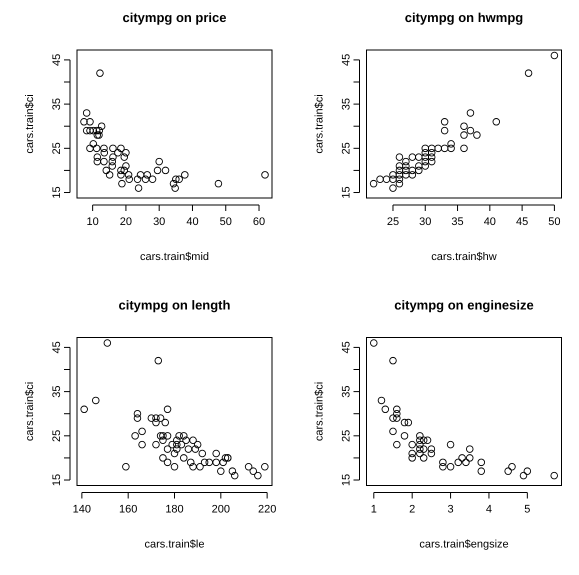 The width and height of the screenshot is (579, 575). I want to click on y-tick-label: 45, so click(57, 60).